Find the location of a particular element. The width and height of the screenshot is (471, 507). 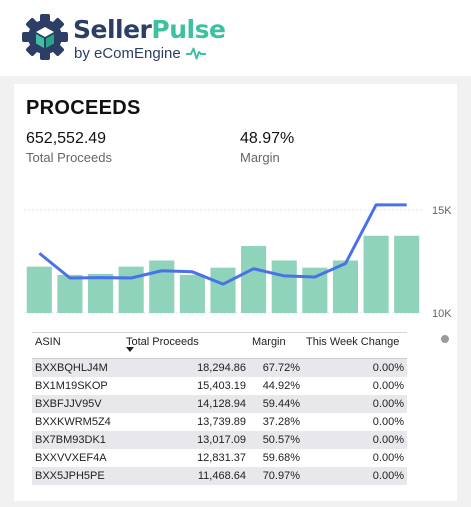

cell-asin: BXXKWRM5Z4 is located at coordinates (77, 422).